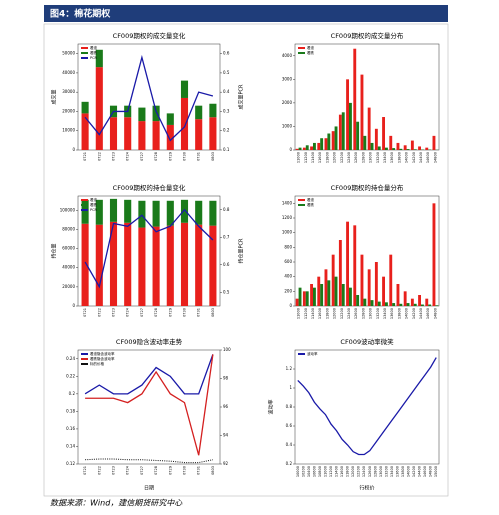  I want to click on x-tick-label: 14400, so click(420, 471).